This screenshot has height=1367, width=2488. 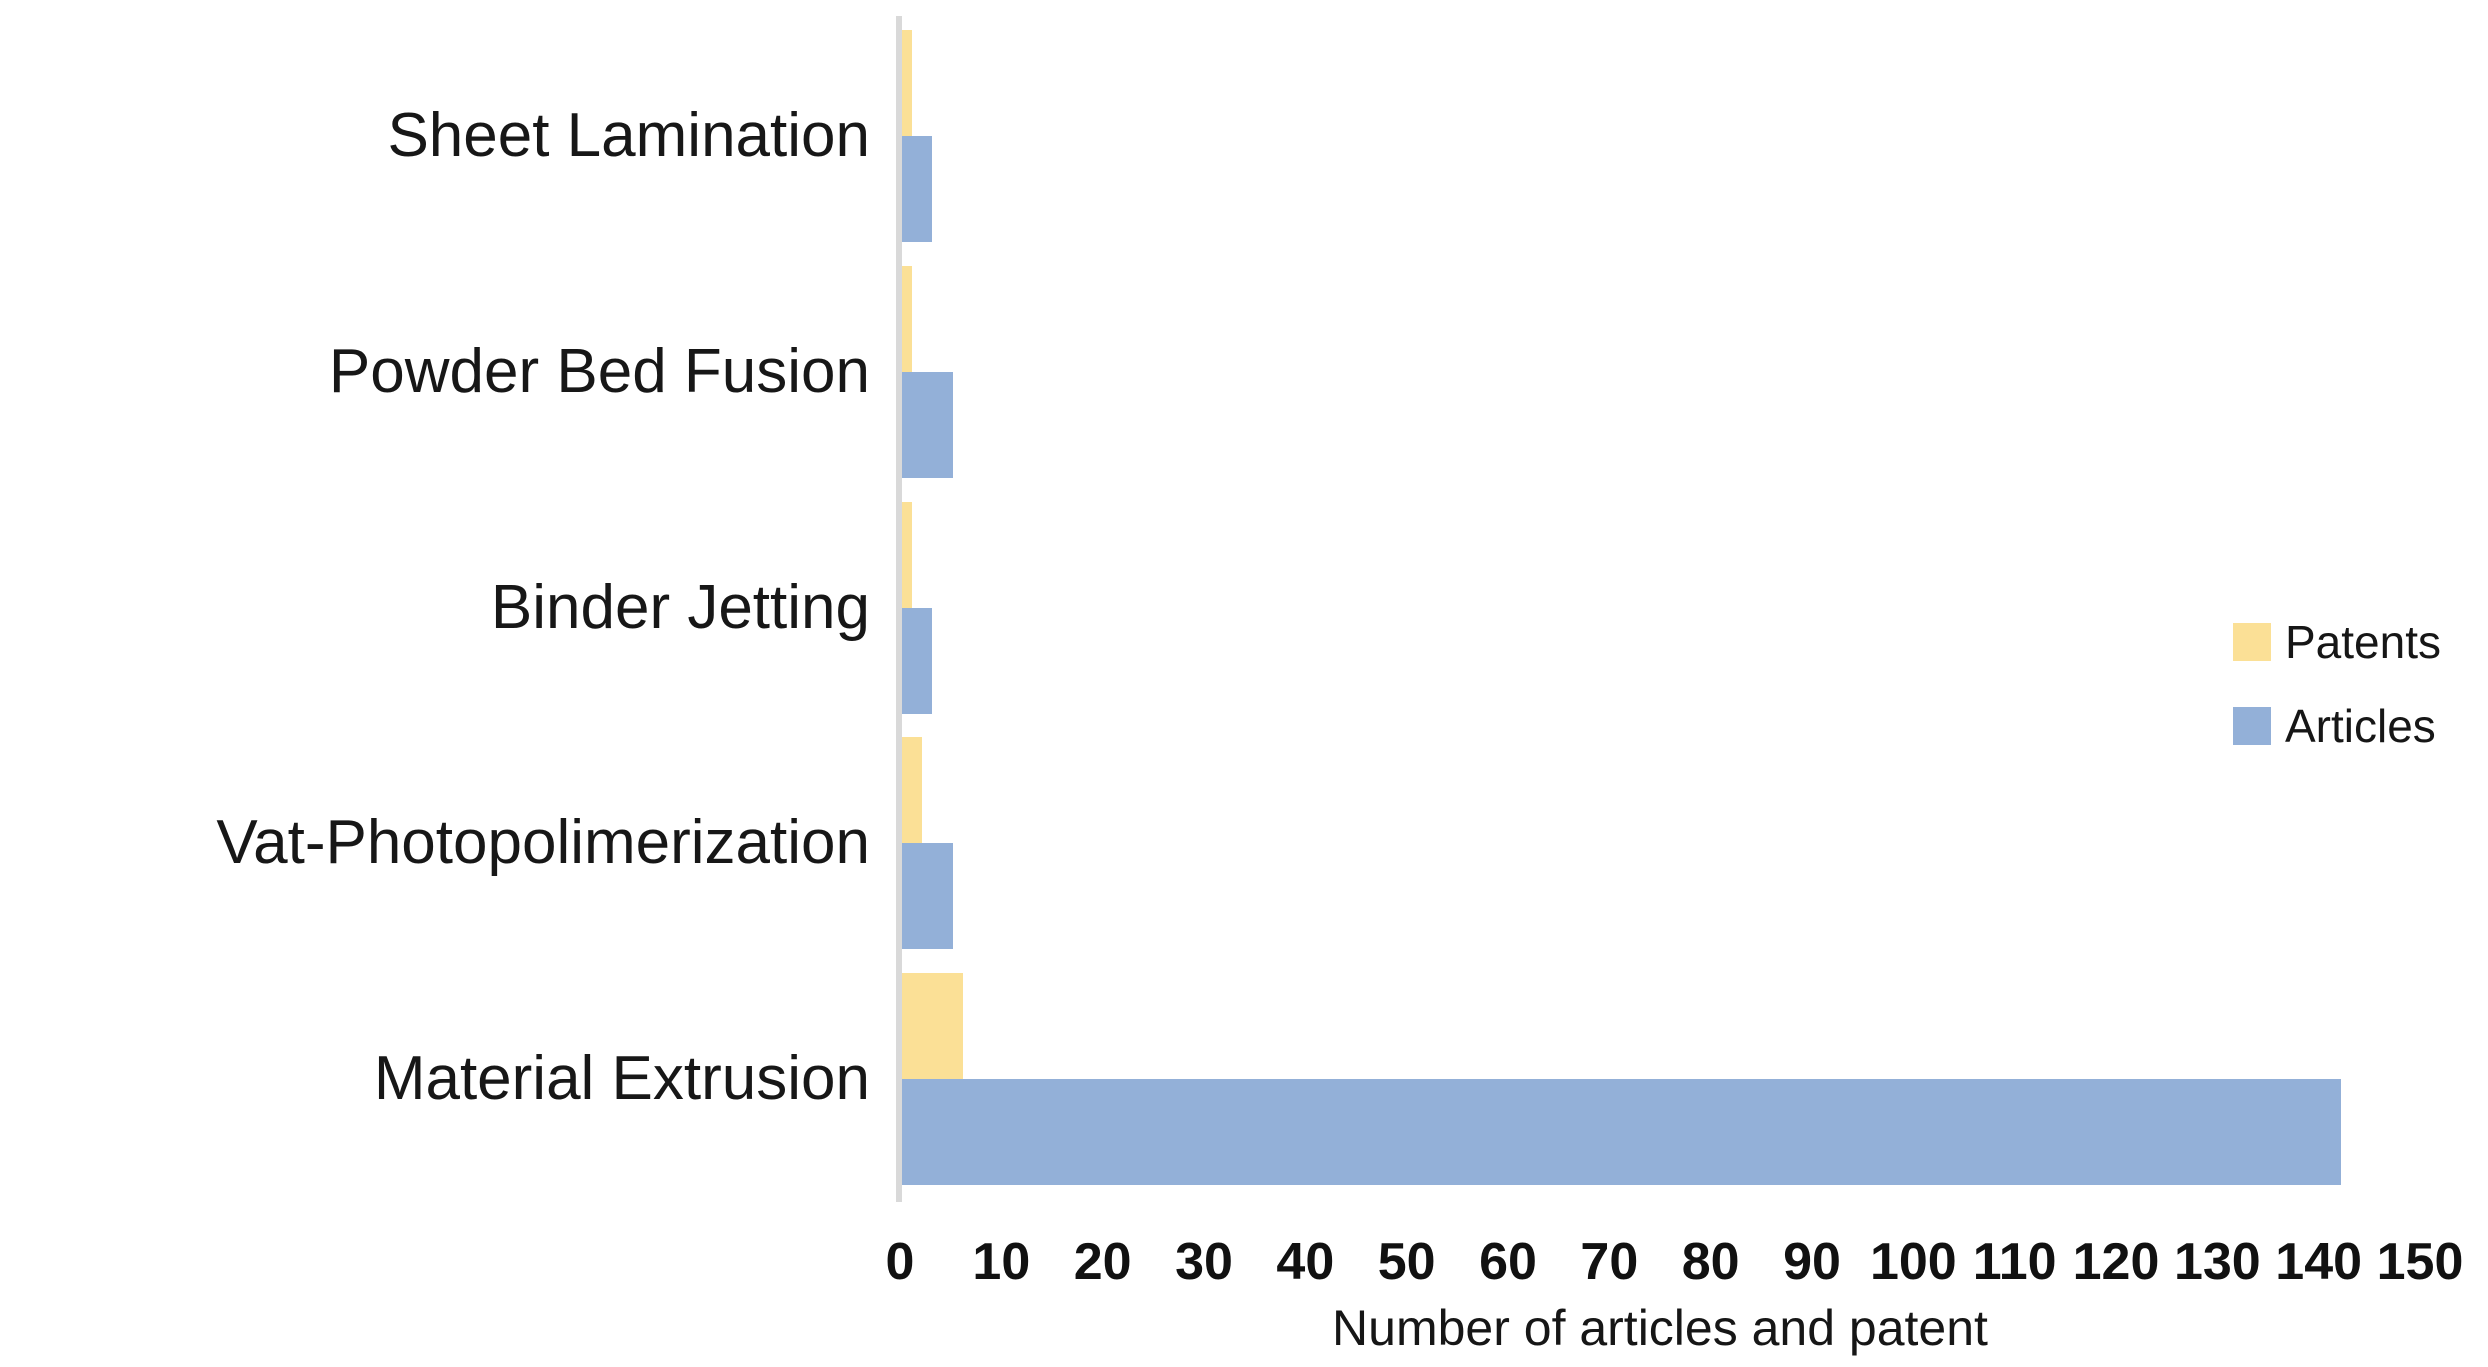 I want to click on legend: Patents Articles, so click(x=2337, y=703).